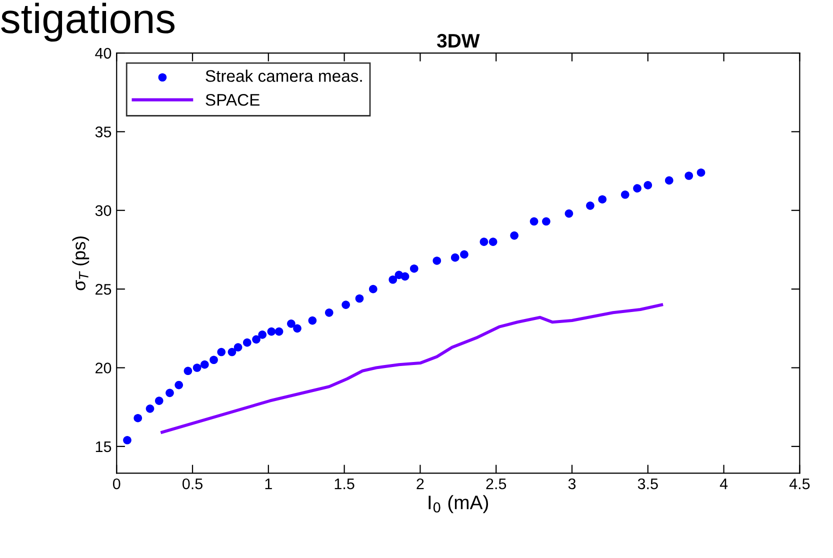  Describe the element at coordinates (412, 368) in the screenshot. I see `line-series` at that location.